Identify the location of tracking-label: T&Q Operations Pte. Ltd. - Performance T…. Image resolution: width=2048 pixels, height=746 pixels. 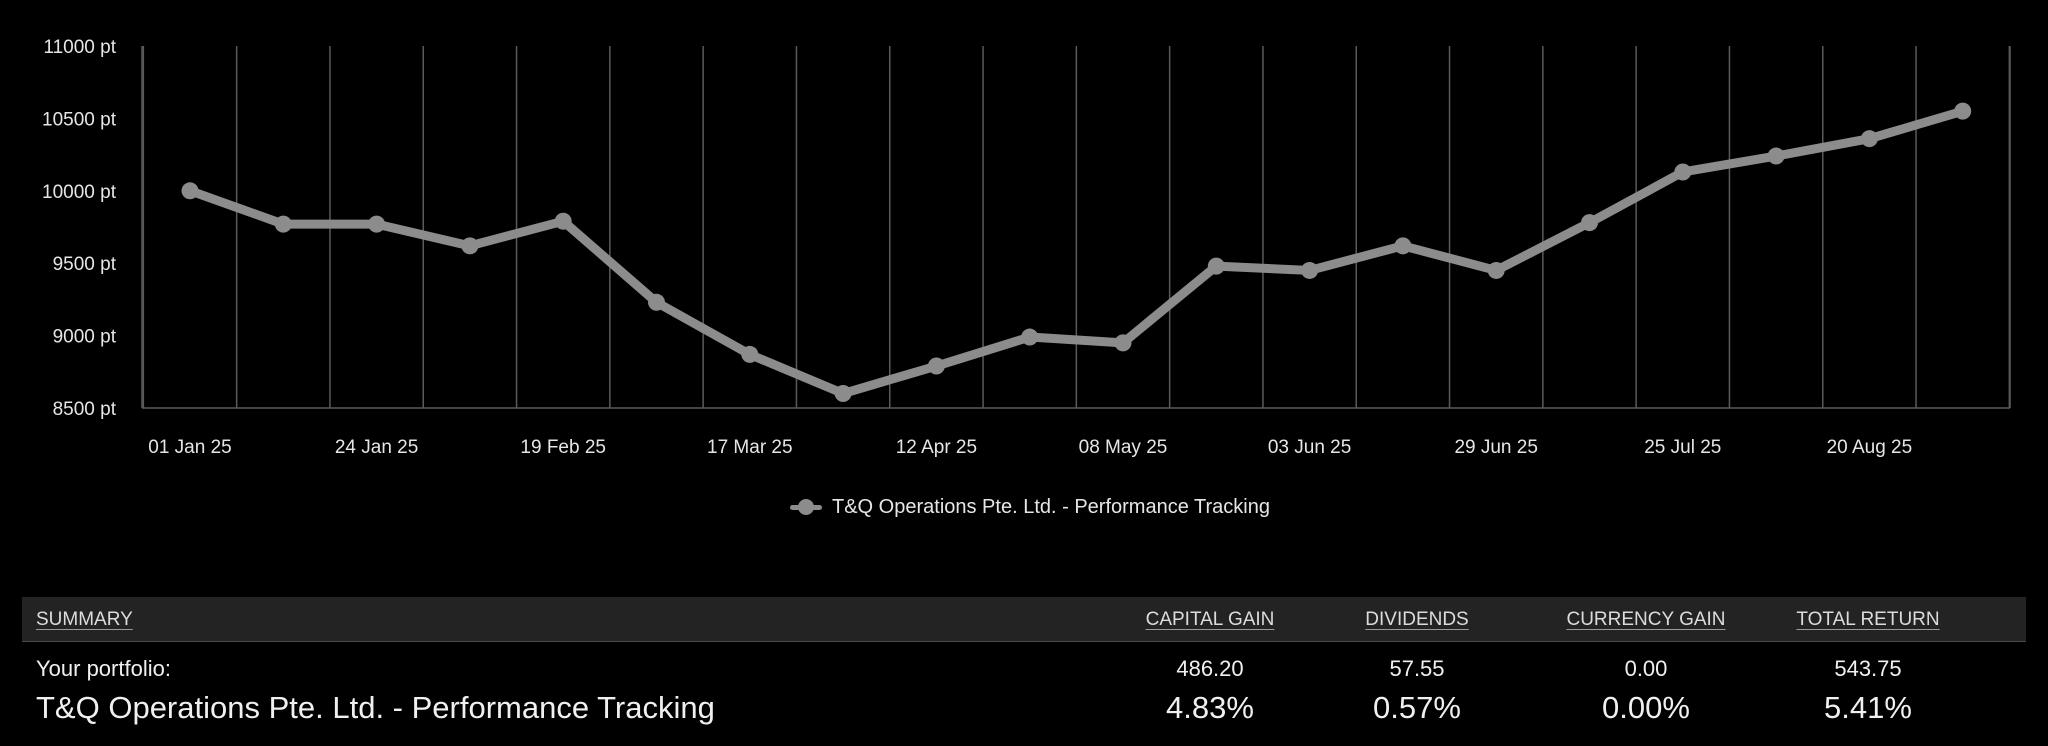
(375, 707).